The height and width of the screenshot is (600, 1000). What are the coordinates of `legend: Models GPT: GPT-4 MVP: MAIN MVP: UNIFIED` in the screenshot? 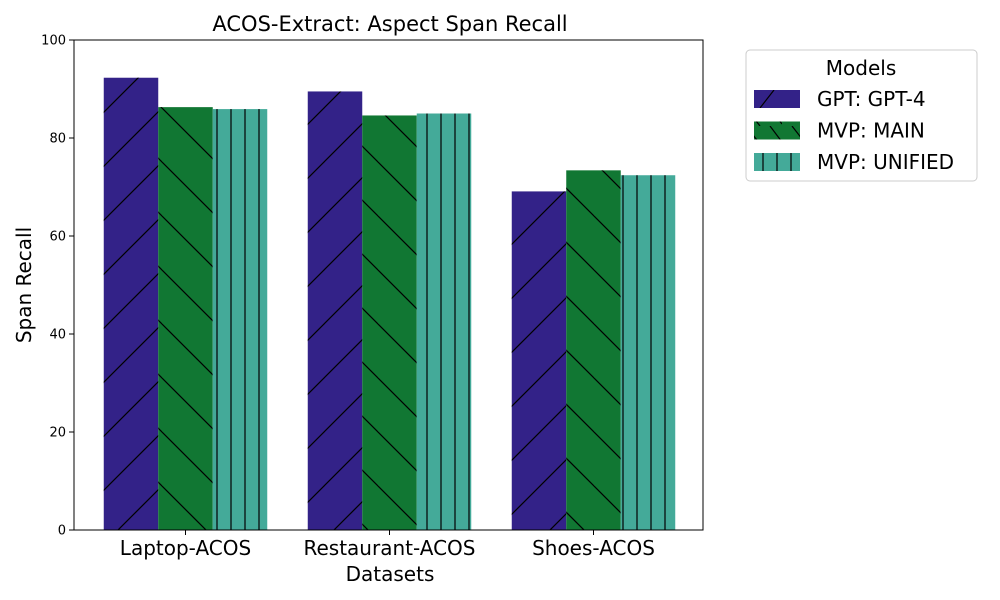 It's located at (861, 115).